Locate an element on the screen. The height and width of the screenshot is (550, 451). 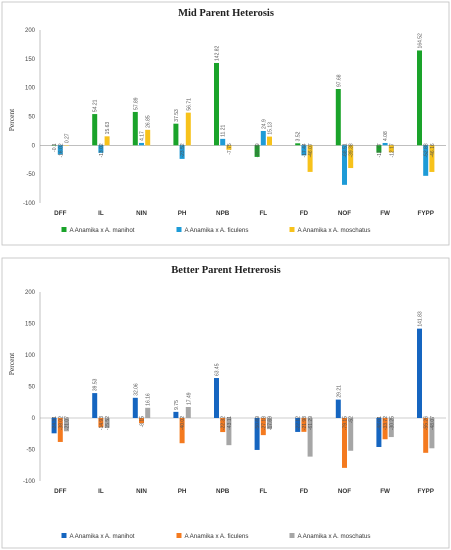
data-label: -0.1 is located at coordinates (55, 147).